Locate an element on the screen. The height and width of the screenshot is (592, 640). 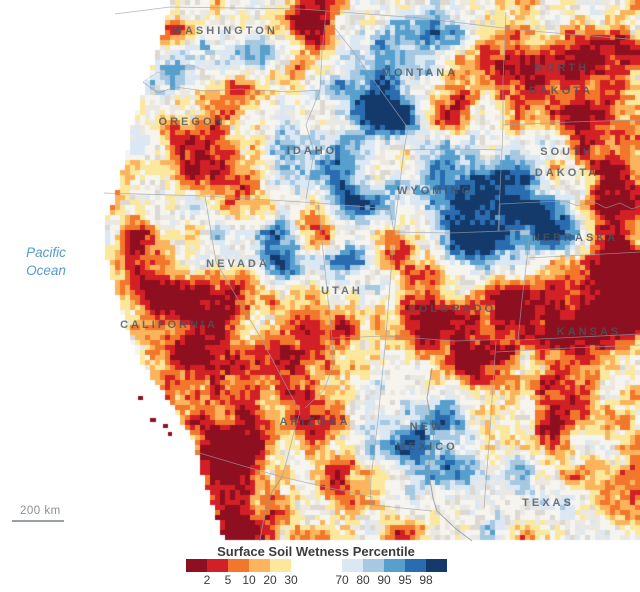
legend-tick-95: 95 is located at coordinates (405, 580).